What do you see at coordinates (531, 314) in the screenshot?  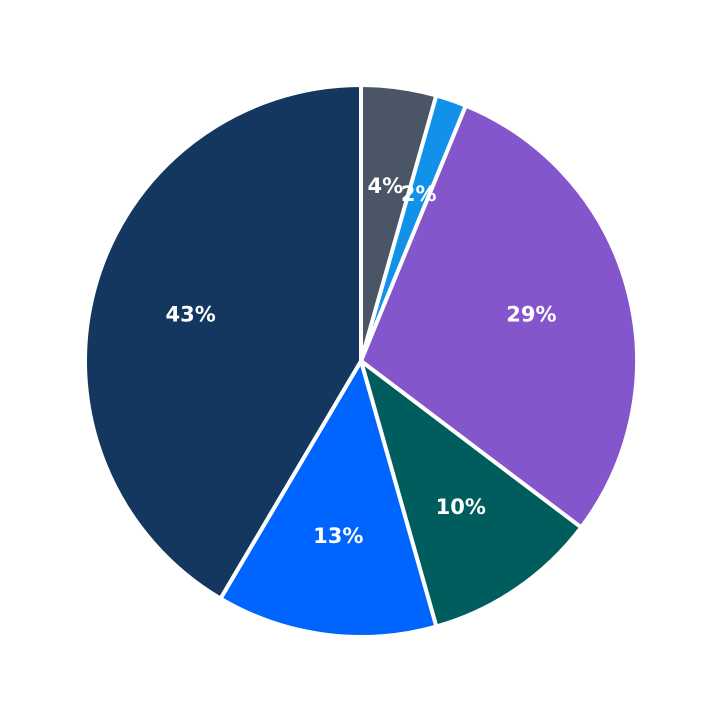 I see `slice-percentage-label: 29%` at bounding box center [531, 314].